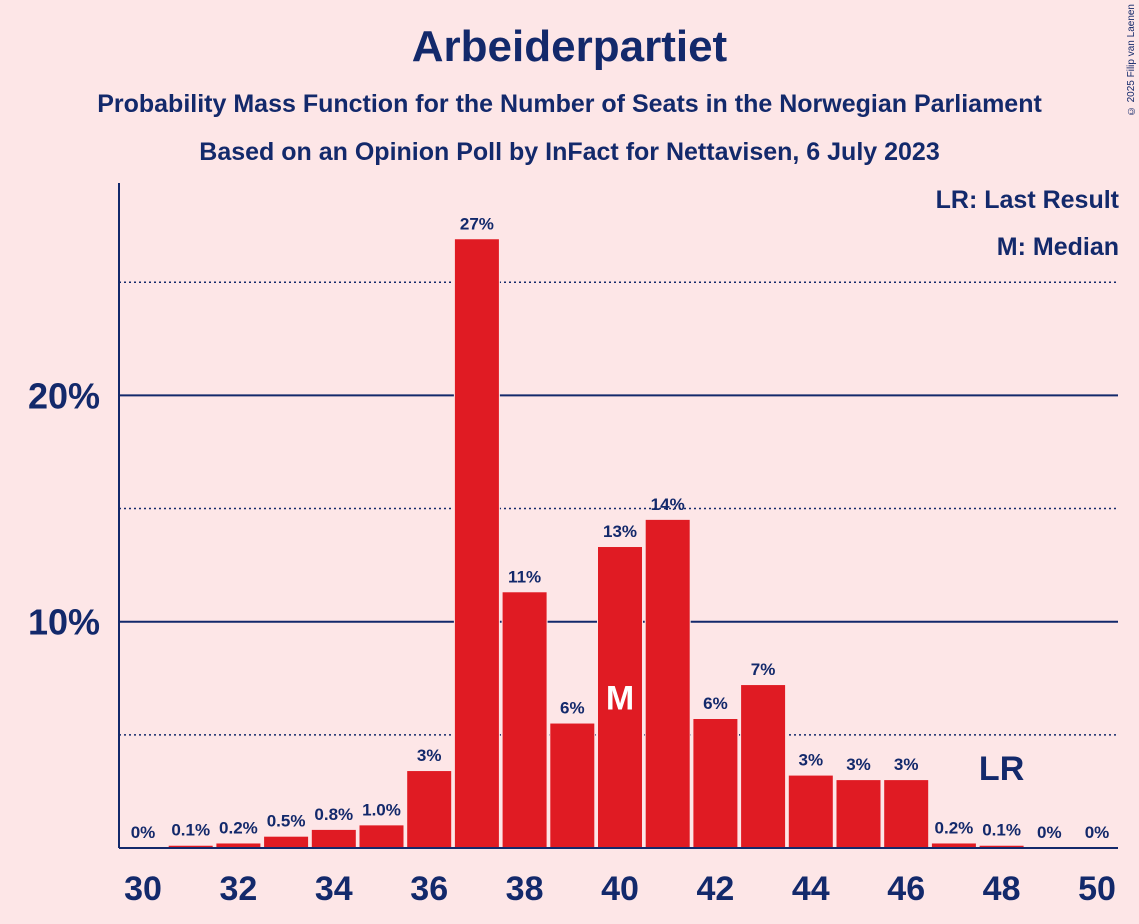 This screenshot has width=1139, height=924. Describe the element at coordinates (906, 889) in the screenshot. I see `x-tick-label: 46` at that location.